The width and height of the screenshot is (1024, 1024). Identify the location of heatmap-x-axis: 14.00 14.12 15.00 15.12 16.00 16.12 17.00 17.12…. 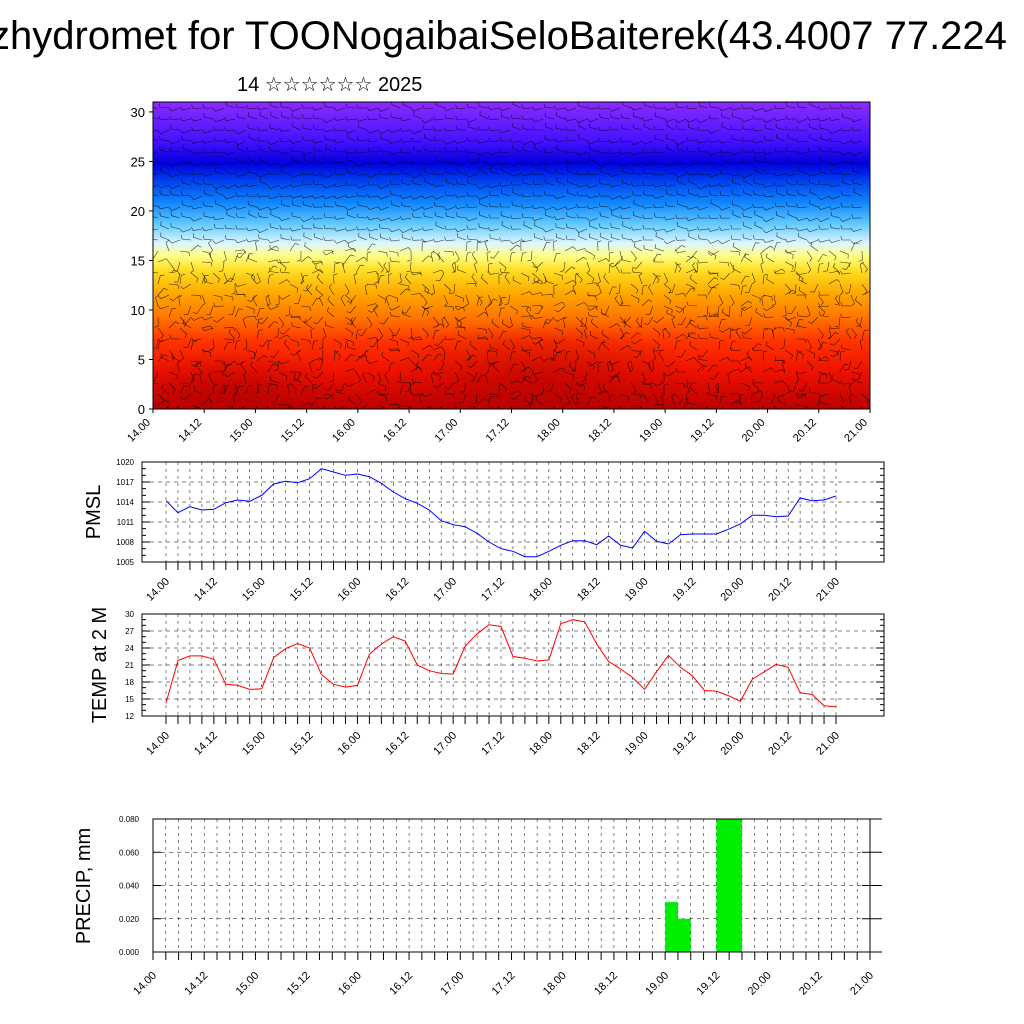
(498, 427).